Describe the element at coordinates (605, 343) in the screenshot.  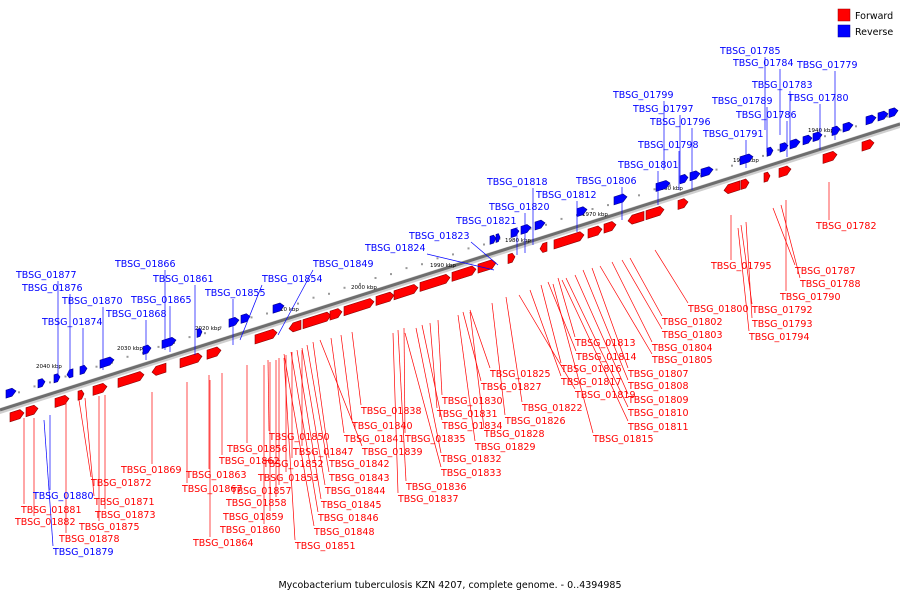
I see `forward-gene-label: TBSG_01813` at that location.